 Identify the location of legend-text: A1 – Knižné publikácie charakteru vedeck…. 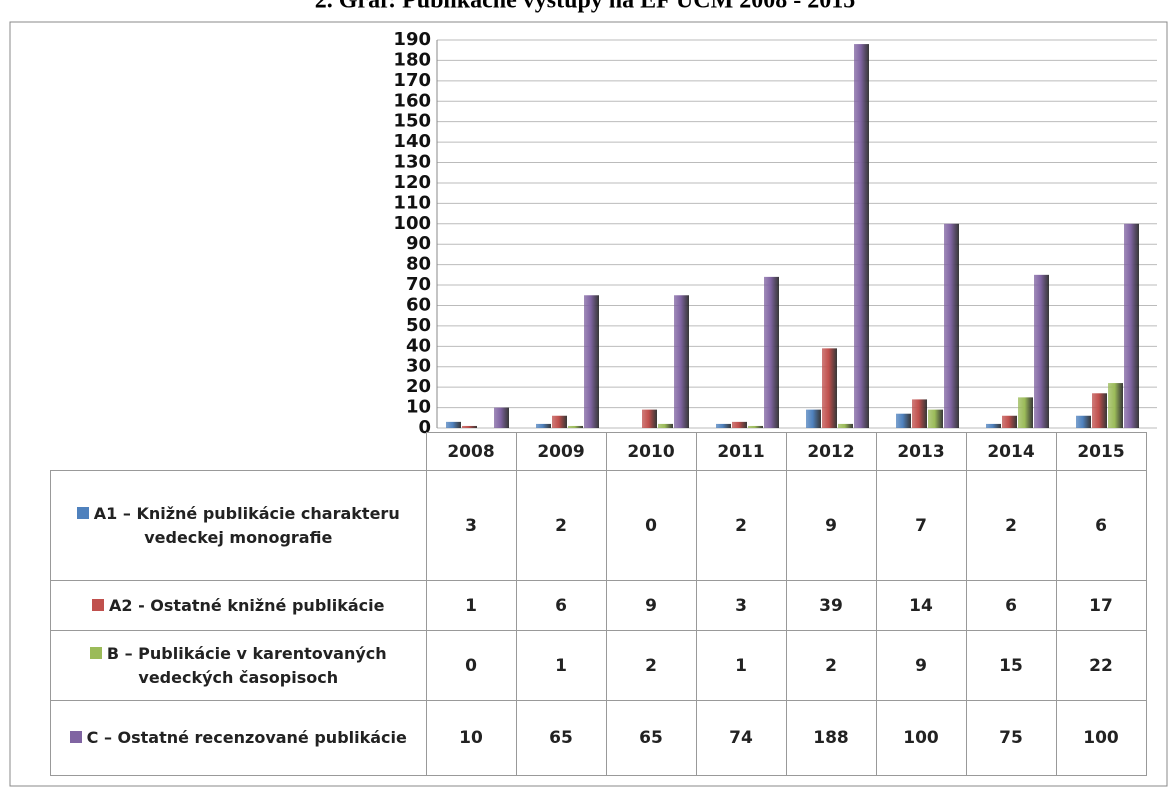
(246, 525).